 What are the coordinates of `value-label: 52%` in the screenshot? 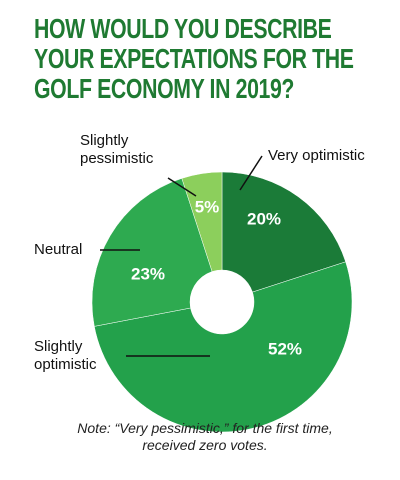 It's located at (285, 348).